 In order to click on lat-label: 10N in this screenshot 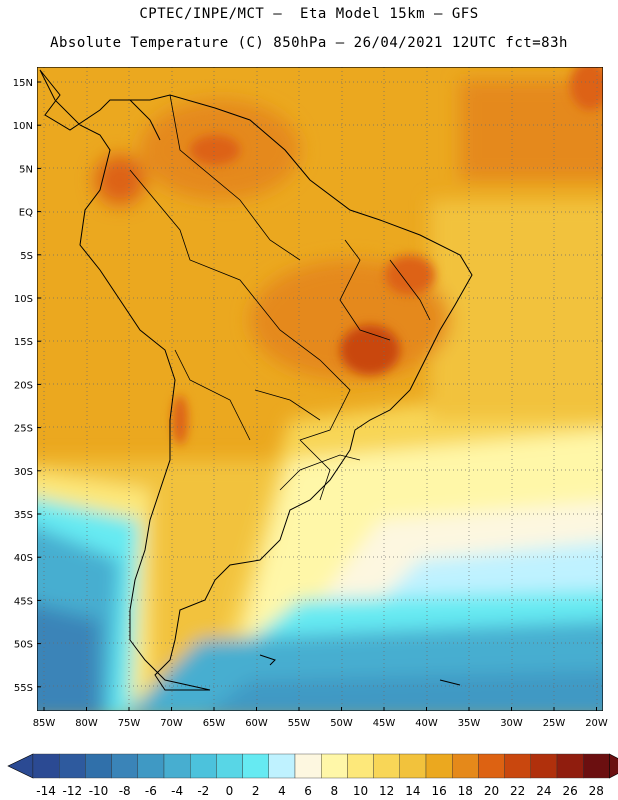, I will do `click(23, 126)`.